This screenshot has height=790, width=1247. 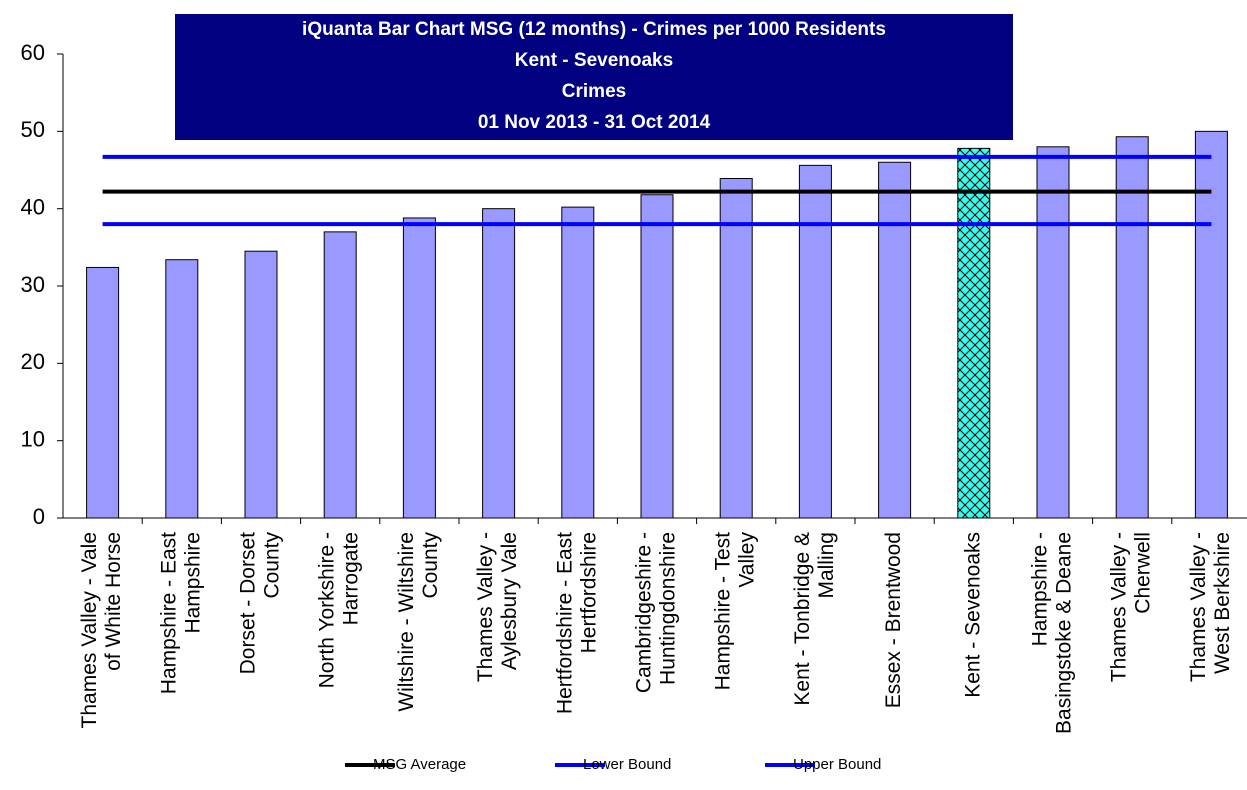 I want to click on y-tick-label: 20, so click(x=33, y=361).